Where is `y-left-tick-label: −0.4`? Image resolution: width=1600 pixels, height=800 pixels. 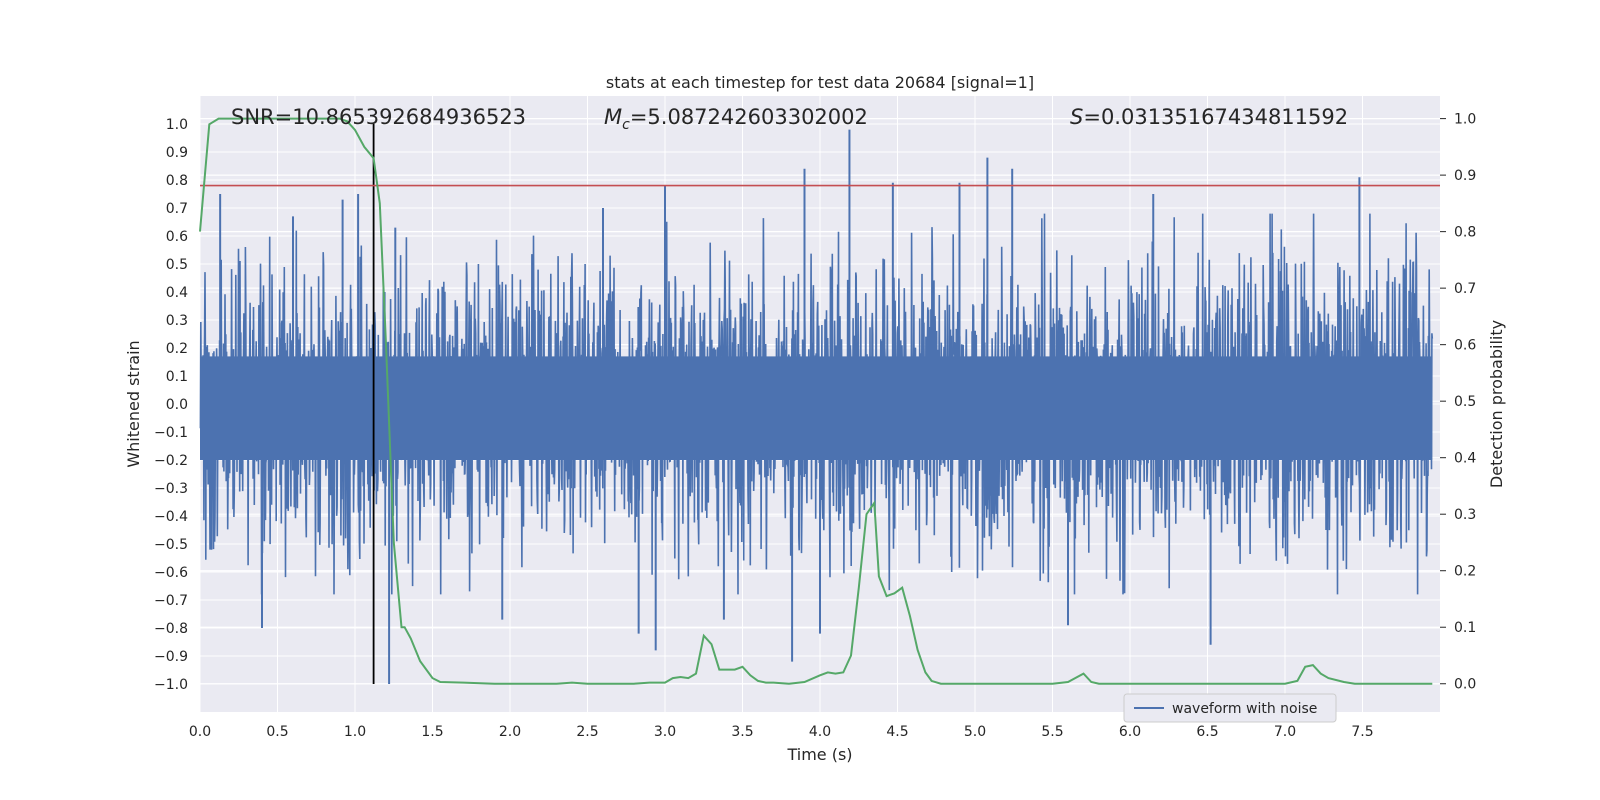 y-left-tick-label: −0.4 is located at coordinates (171, 517).